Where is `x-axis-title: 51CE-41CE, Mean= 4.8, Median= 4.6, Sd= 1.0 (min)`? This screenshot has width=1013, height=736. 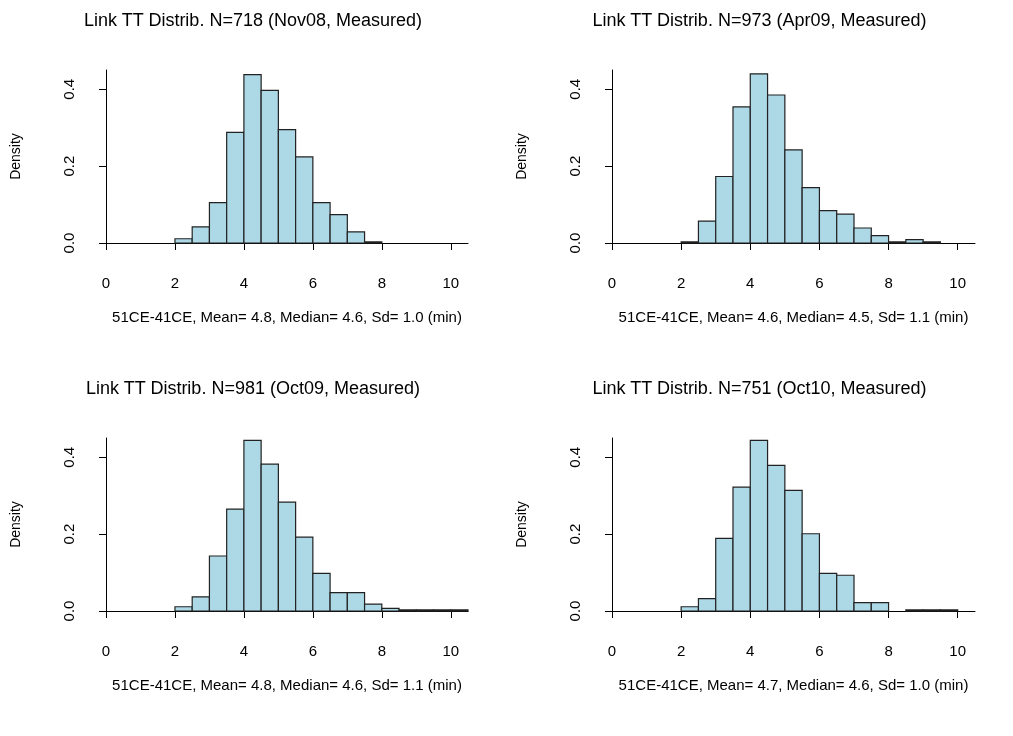
x-axis-title: 51CE-41CE, Mean= 4.8, Median= 4.6, Sd= 1.0 (min) is located at coordinates (287, 316).